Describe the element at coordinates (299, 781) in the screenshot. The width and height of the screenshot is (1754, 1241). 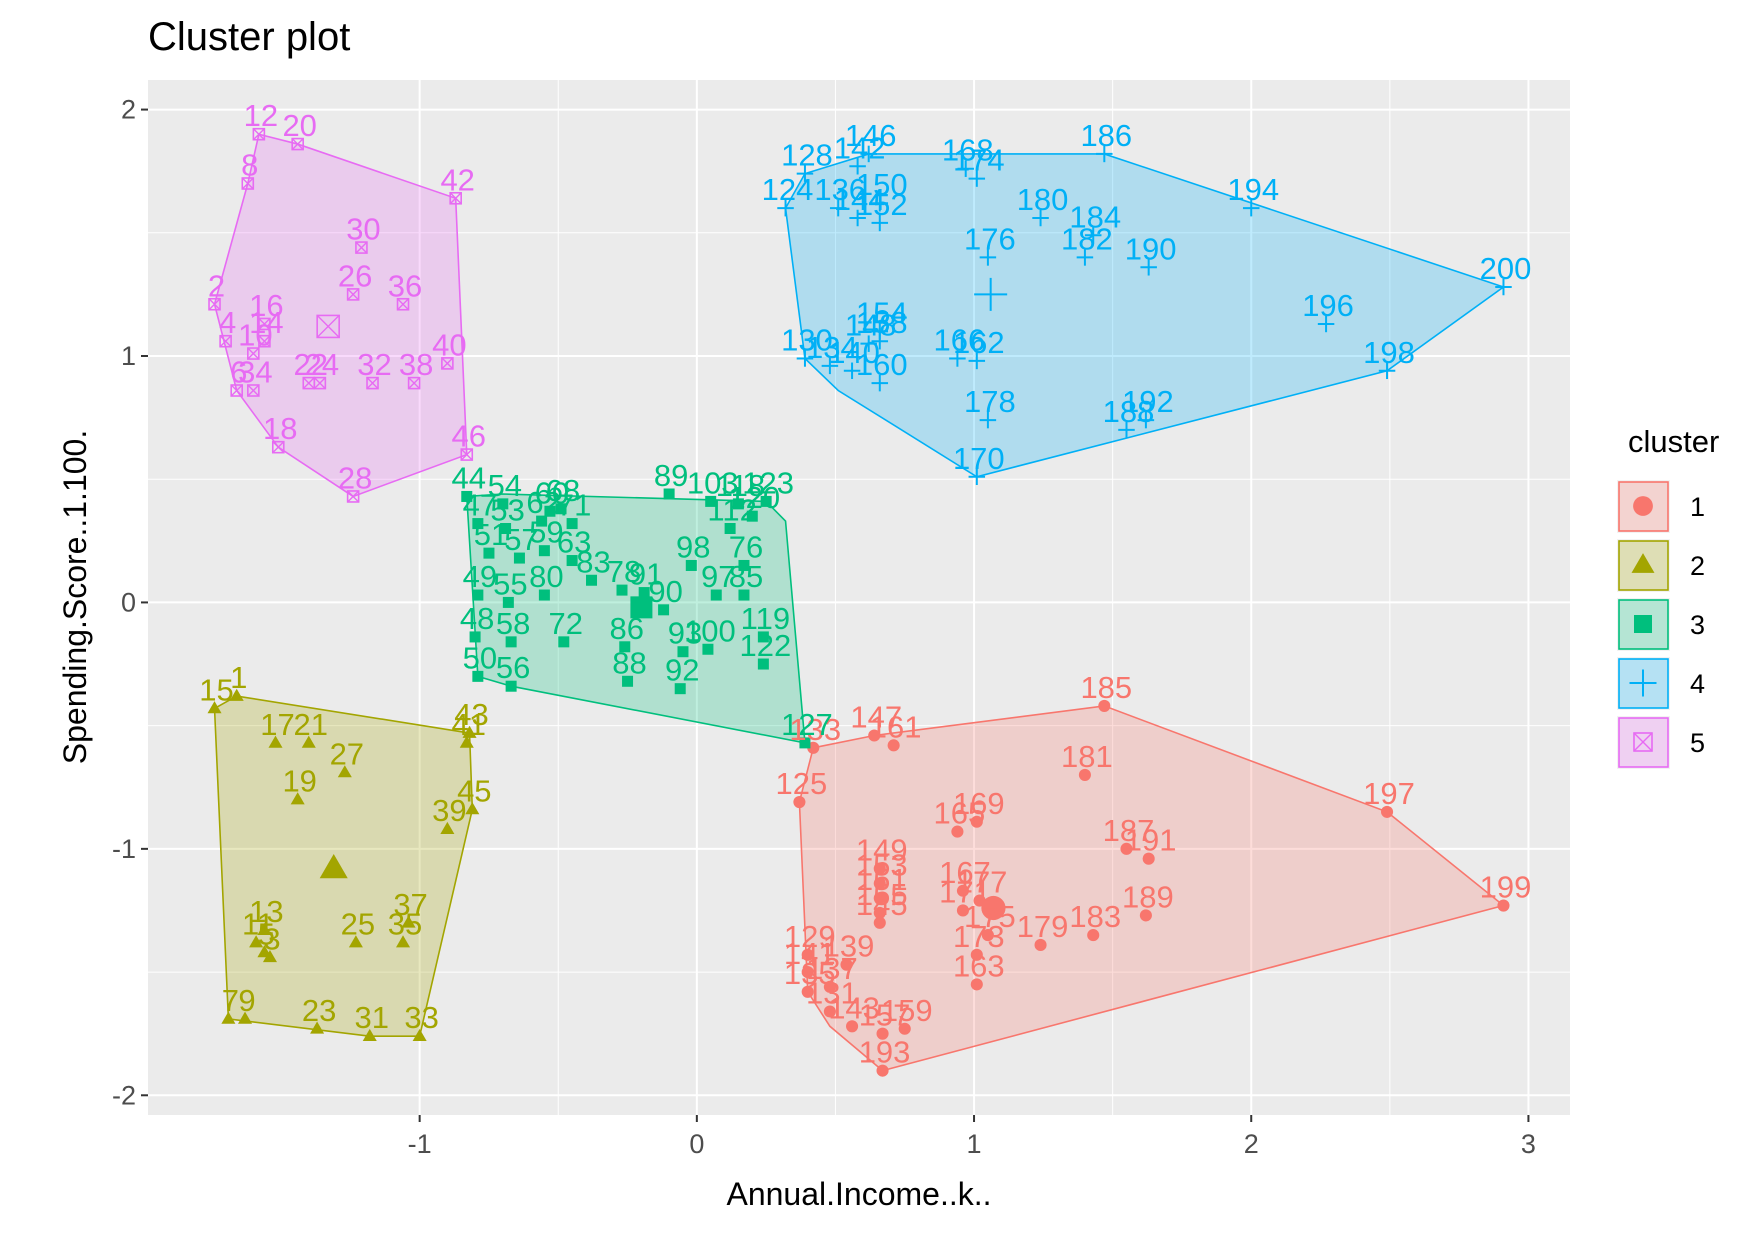
I see `point-label: 19` at that location.